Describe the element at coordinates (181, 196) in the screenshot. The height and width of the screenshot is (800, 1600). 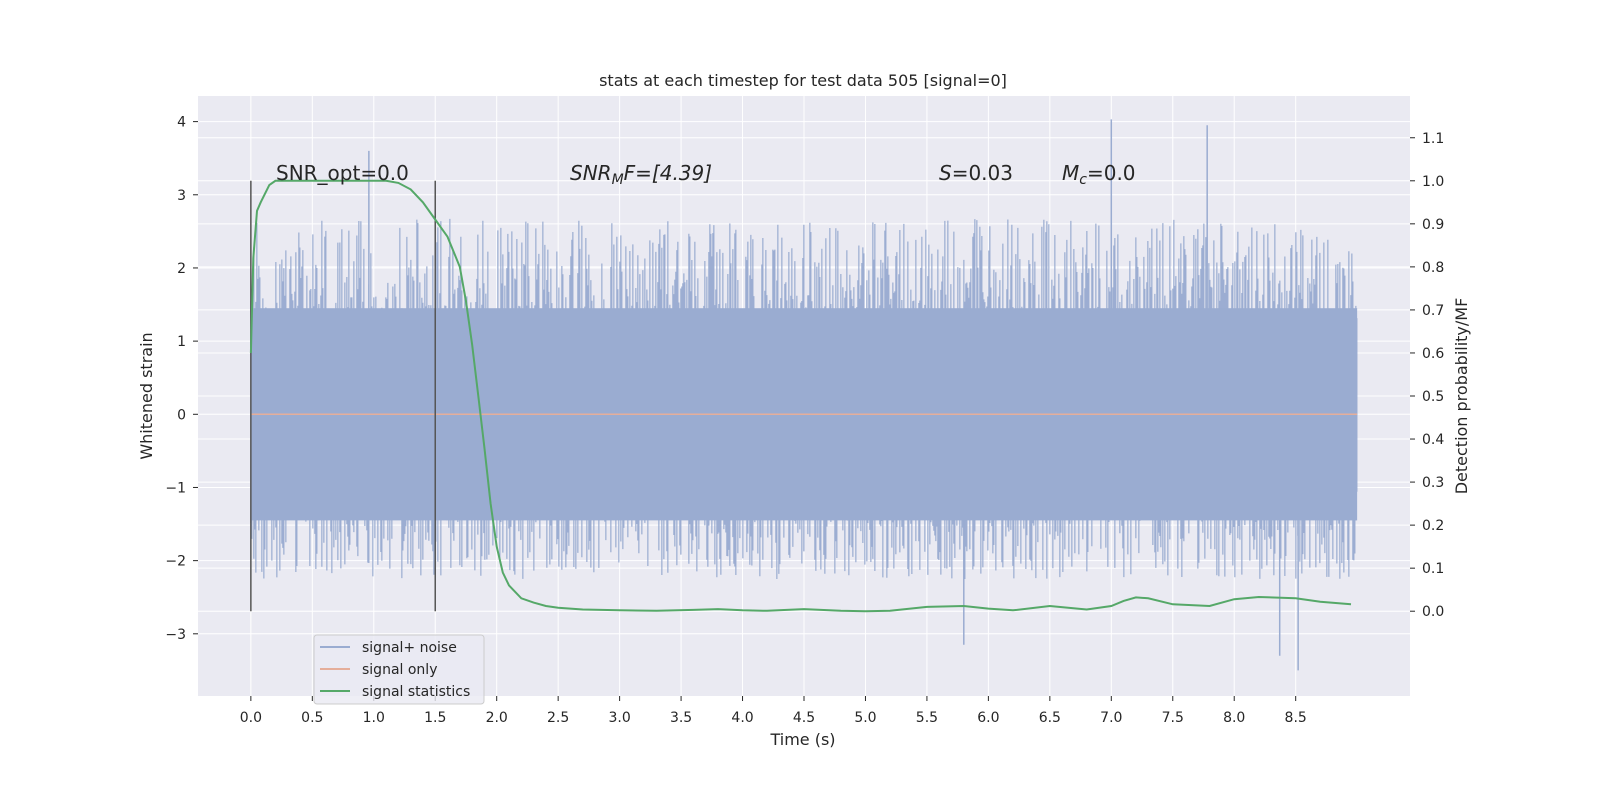
I see `y-tick-label: 3` at that location.